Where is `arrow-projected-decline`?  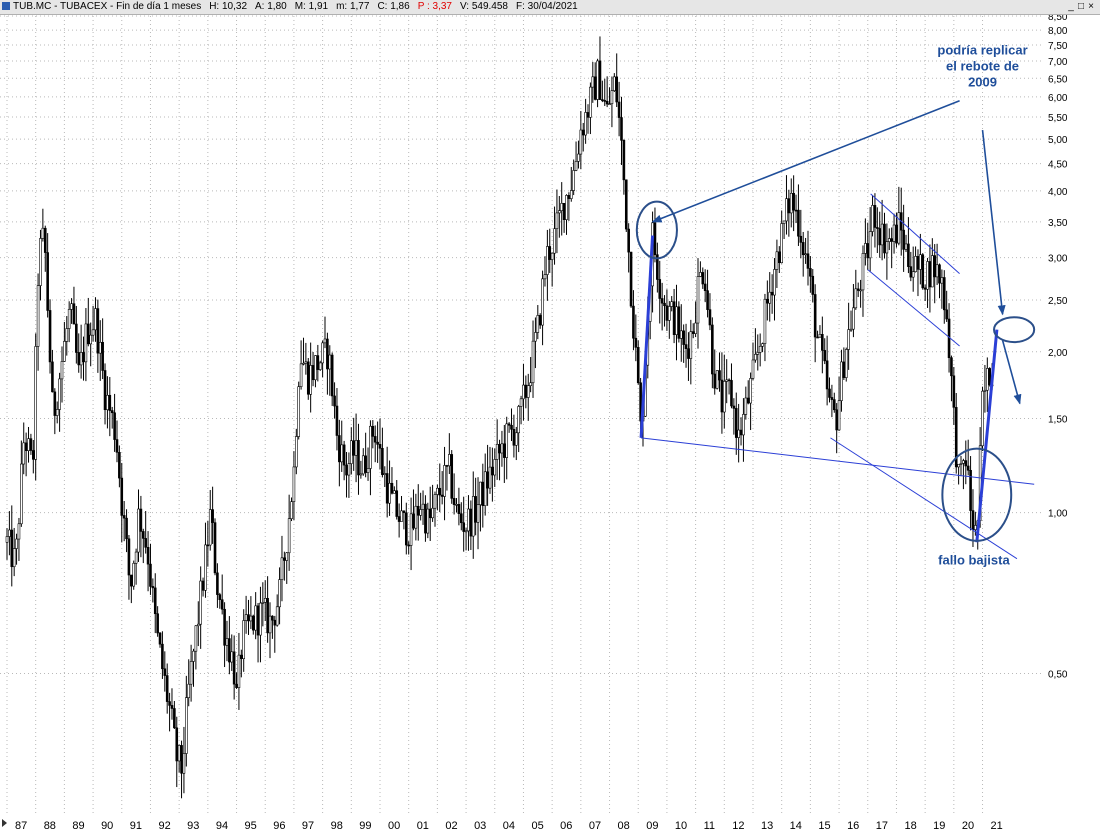
arrow-projected-decline is located at coordinates (1011, 372).